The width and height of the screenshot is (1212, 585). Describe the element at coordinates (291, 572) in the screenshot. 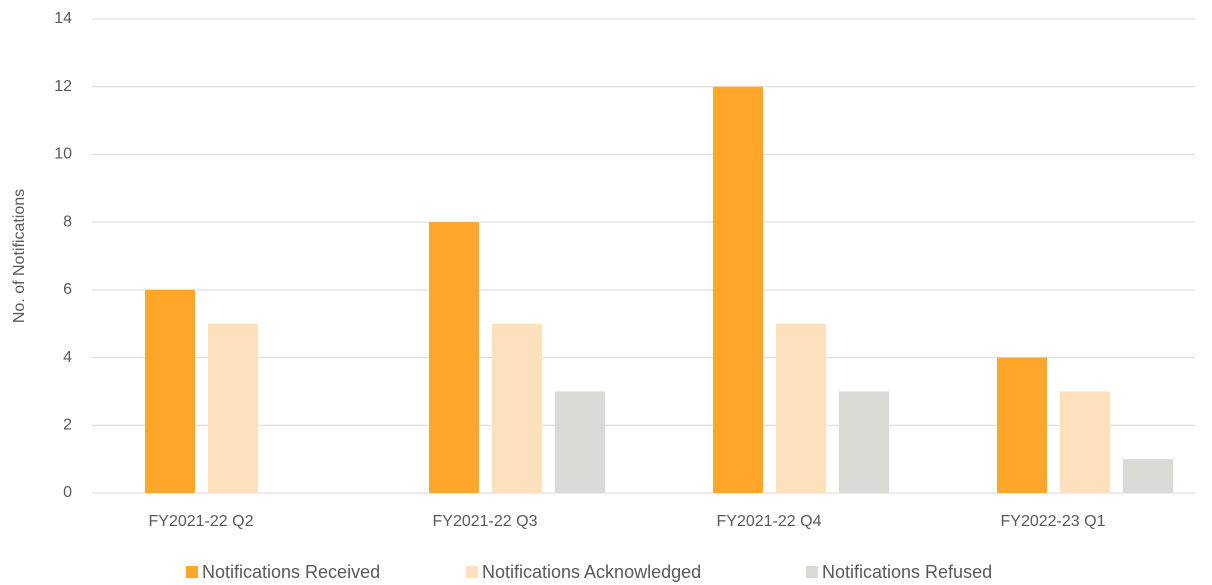

I see `legend-label: Notifications Received` at that location.